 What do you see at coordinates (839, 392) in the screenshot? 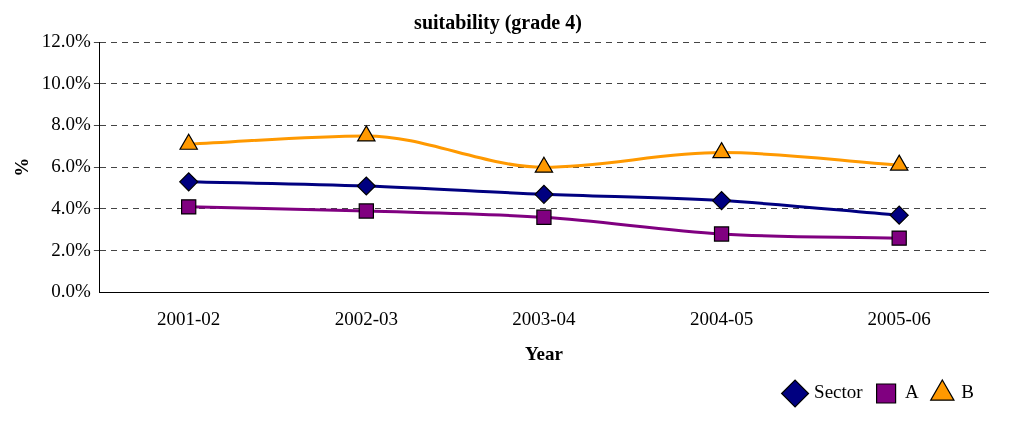
I see `legend-label: Sector` at bounding box center [839, 392].